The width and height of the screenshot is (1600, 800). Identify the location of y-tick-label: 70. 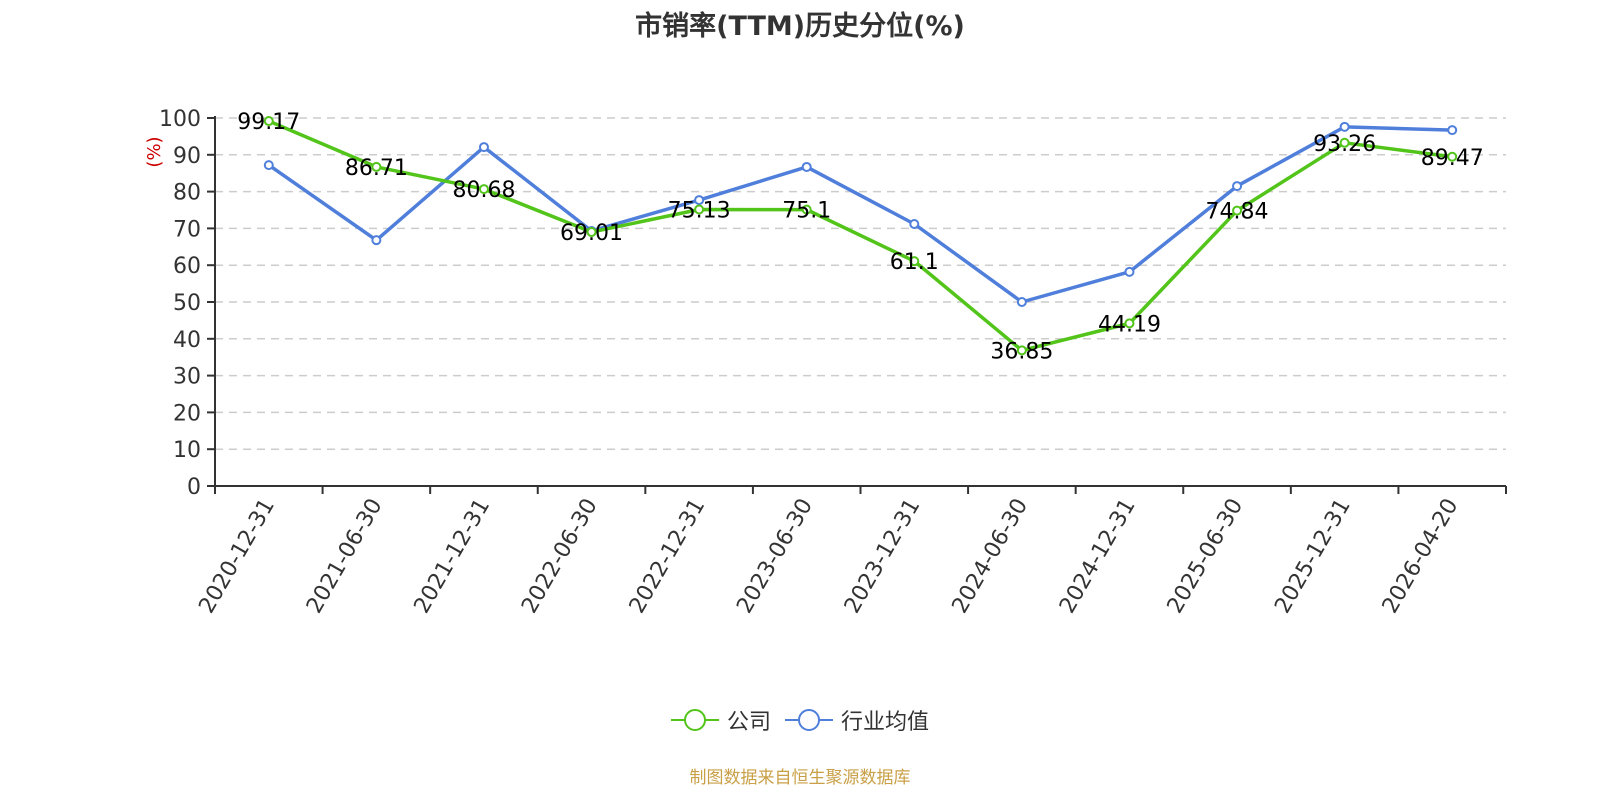
(187, 229).